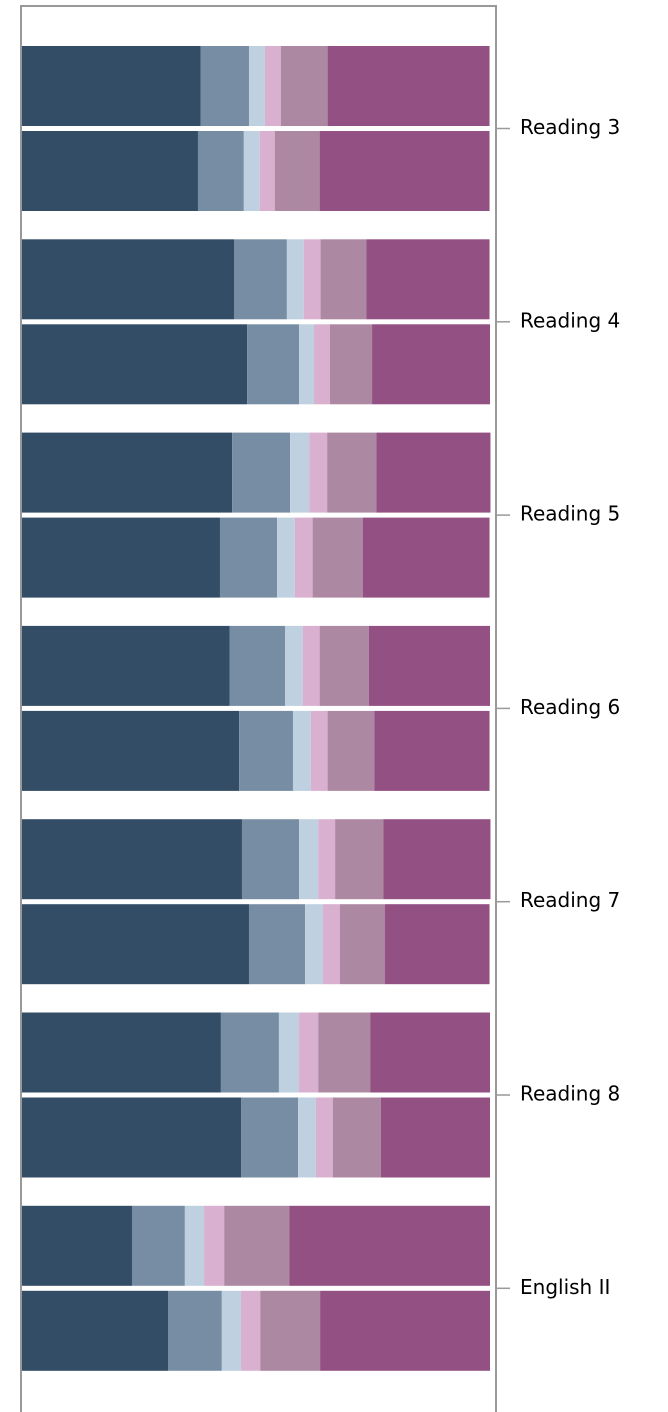 This screenshot has width=668, height=1412. What do you see at coordinates (570, 900) in the screenshot?
I see `category-label: Reading 7` at bounding box center [570, 900].